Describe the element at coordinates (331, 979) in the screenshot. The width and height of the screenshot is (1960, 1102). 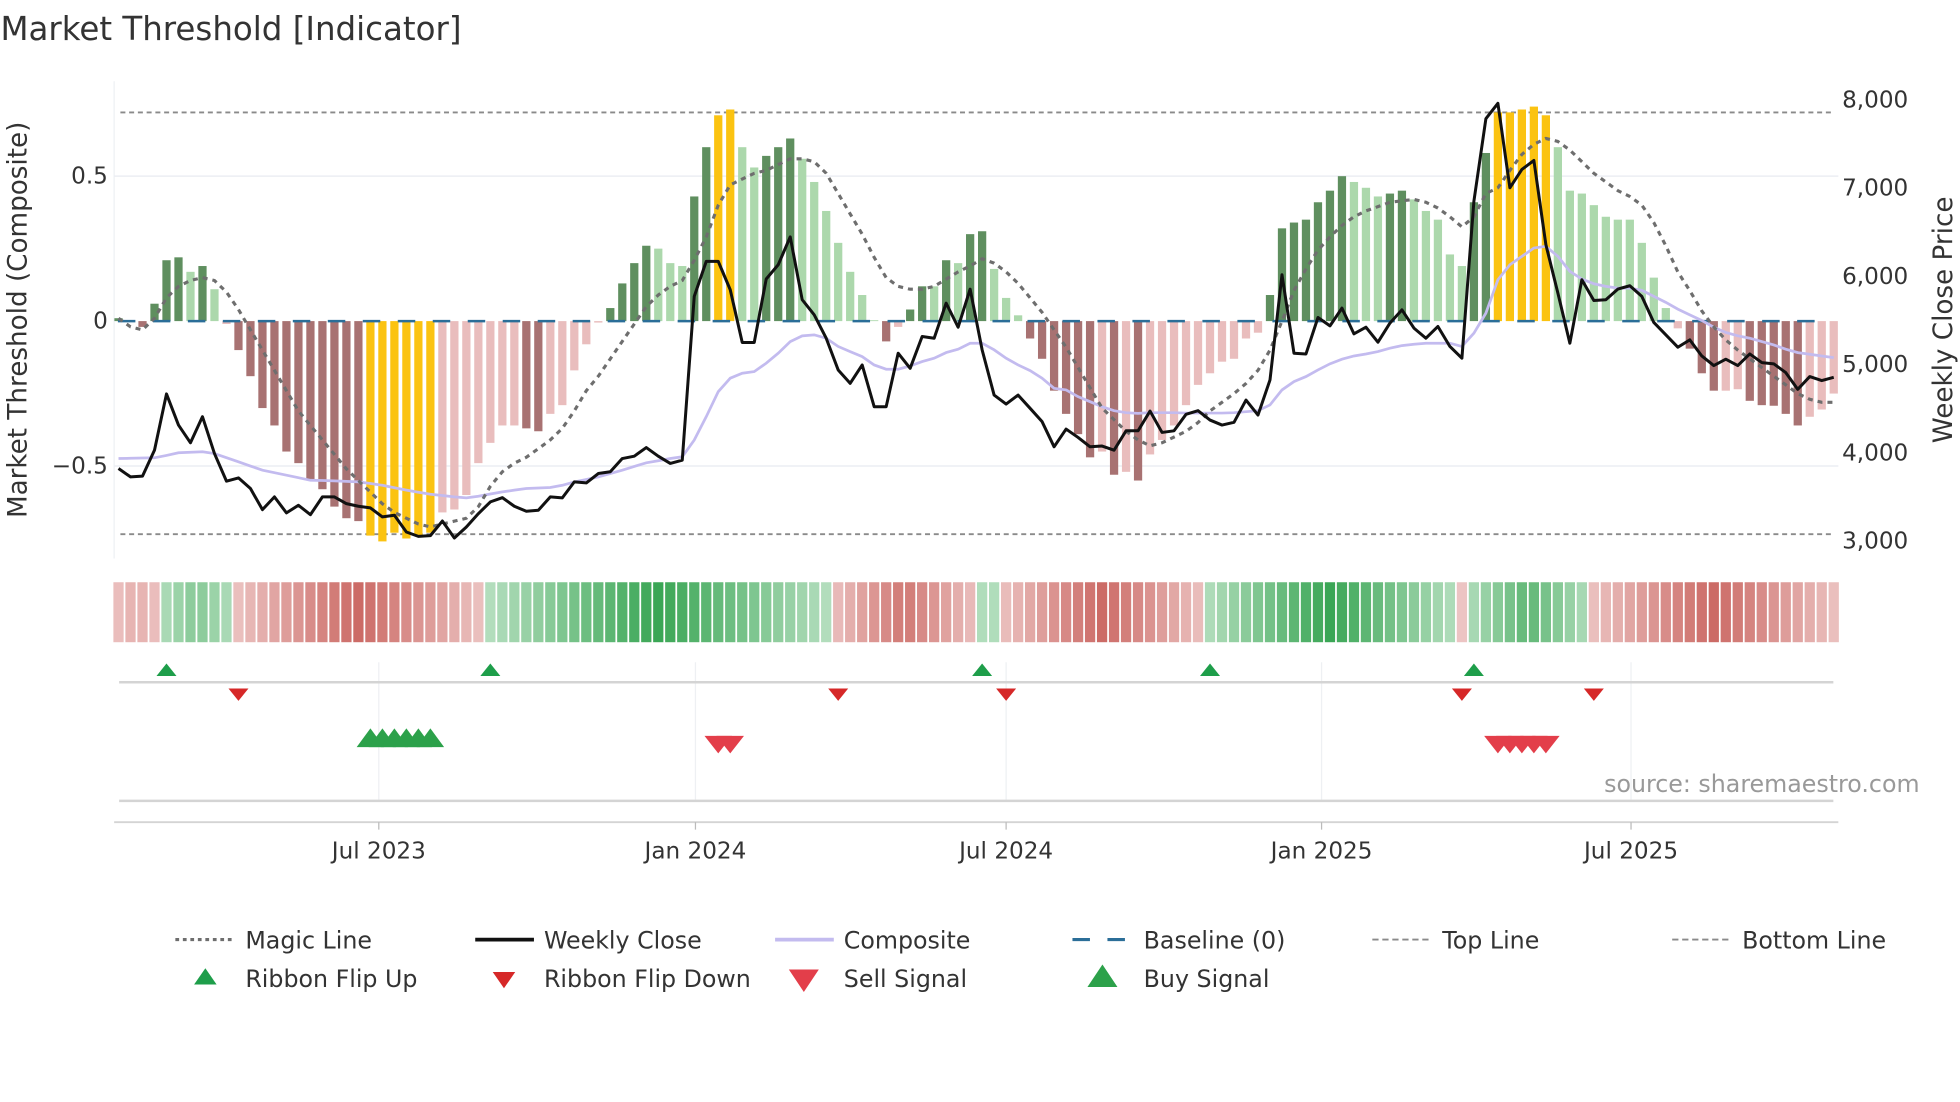
I see `legend-label: Ribbon Flip Up` at that location.